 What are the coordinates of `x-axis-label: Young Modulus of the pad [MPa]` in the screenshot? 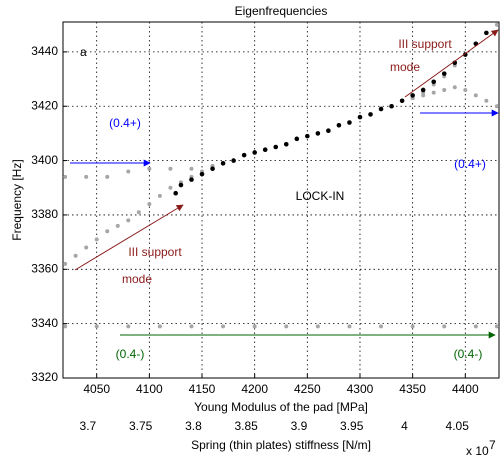 It's located at (281, 407).